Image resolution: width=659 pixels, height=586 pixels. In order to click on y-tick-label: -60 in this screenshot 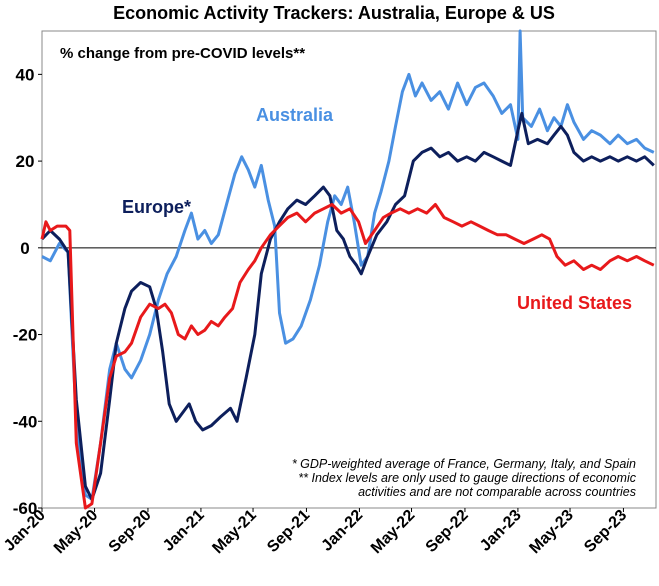, I will do `click(25, 508)`.